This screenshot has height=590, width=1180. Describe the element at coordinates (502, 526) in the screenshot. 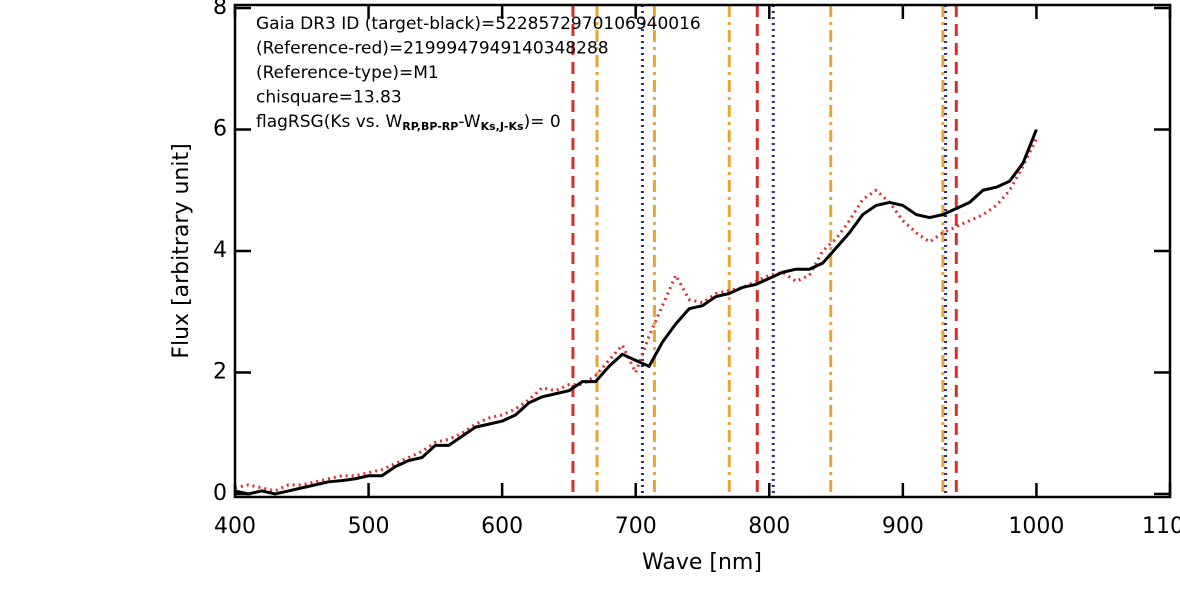

I see `x-tick-label: 600` at that location.